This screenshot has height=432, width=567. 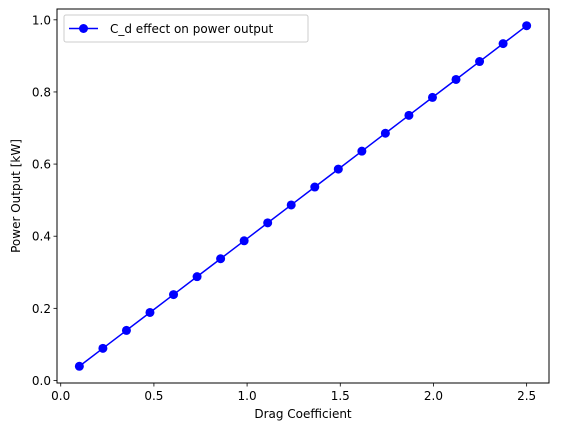 What do you see at coordinates (41, 165) in the screenshot?
I see `y-tick-label: 0.6` at bounding box center [41, 165].